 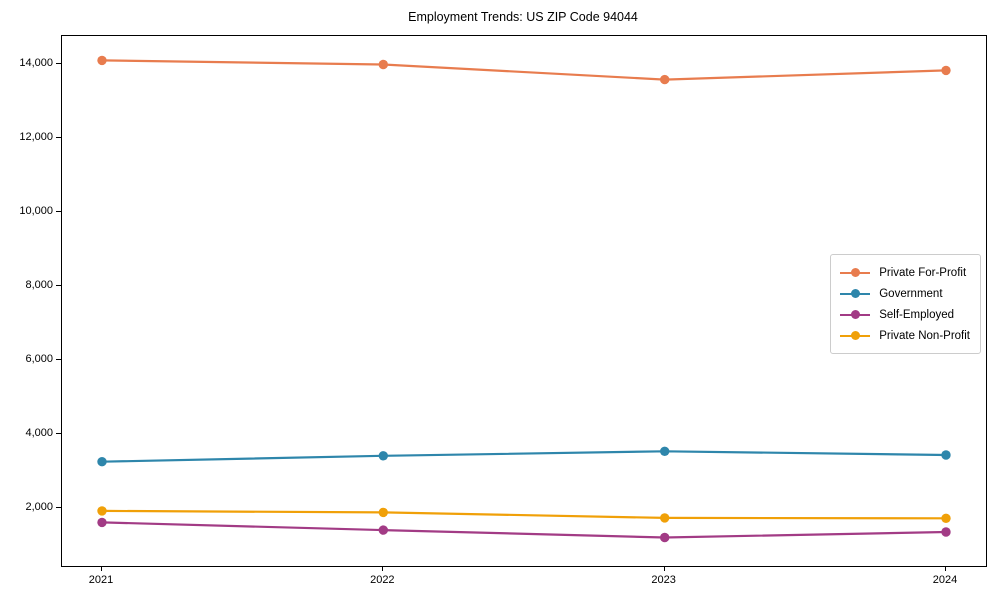 I want to click on y-tick-label: 6,000, so click(x=39, y=358).